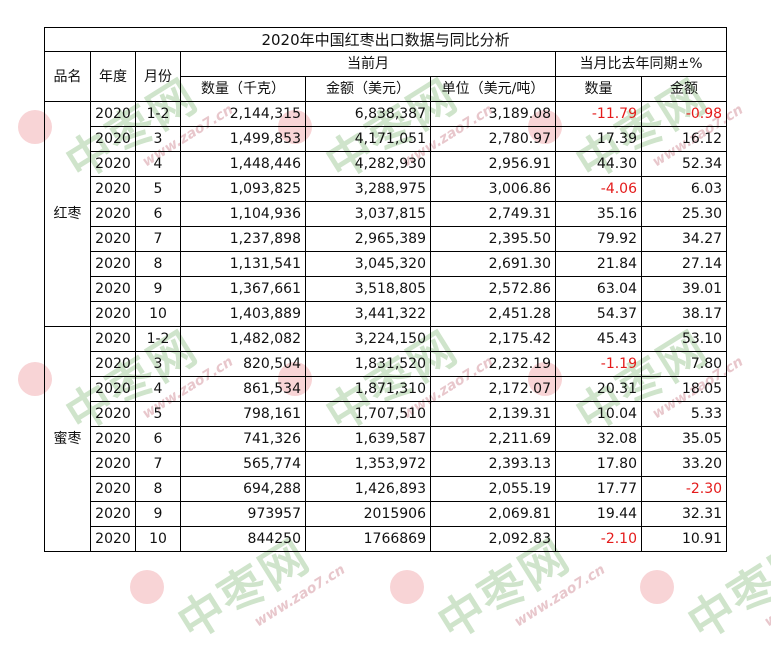 The height and width of the screenshot is (653, 771). Describe the element at coordinates (493, 364) in the screenshot. I see `cell-unit-price: 2,232.19` at that location.